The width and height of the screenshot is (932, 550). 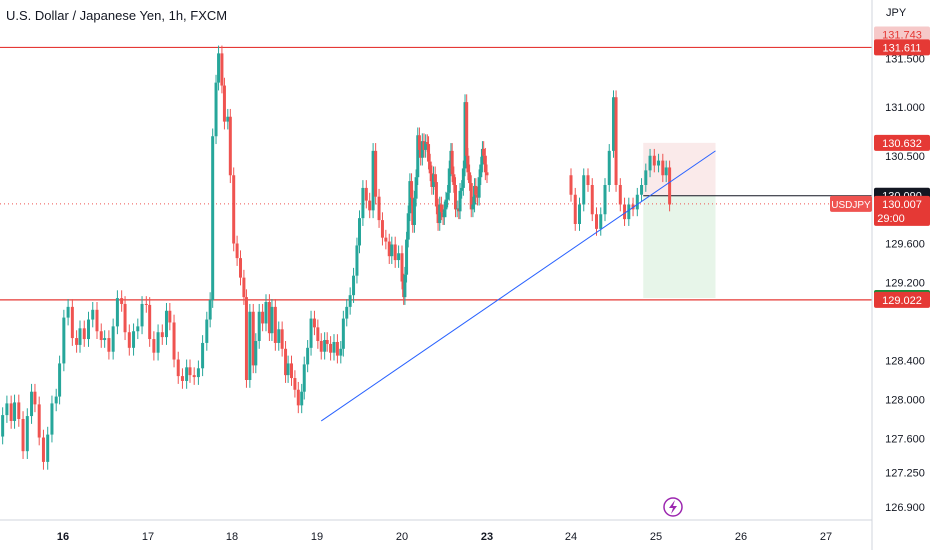 What do you see at coordinates (673, 507) in the screenshot?
I see `lightning-icon` at bounding box center [673, 507].